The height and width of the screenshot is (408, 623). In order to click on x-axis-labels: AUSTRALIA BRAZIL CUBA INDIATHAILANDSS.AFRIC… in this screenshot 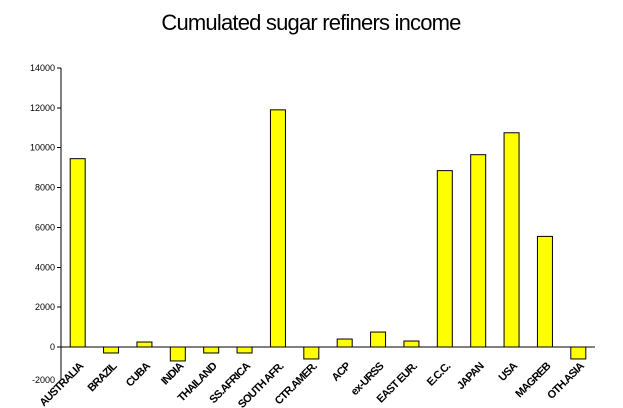, I will do `click(312, 384)`.